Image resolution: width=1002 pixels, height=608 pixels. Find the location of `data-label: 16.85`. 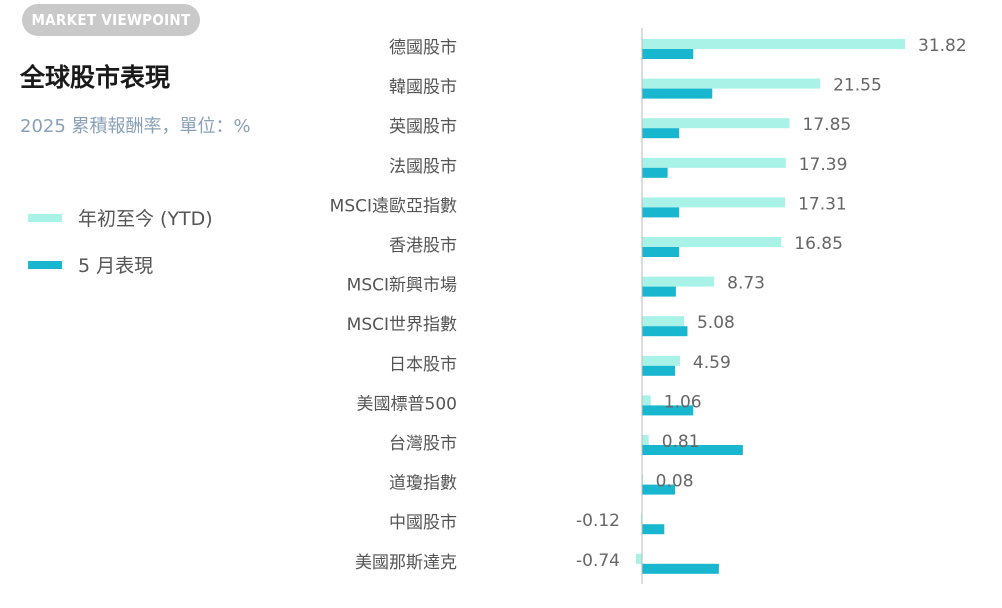

data-label: 16.85 is located at coordinates (818, 244).